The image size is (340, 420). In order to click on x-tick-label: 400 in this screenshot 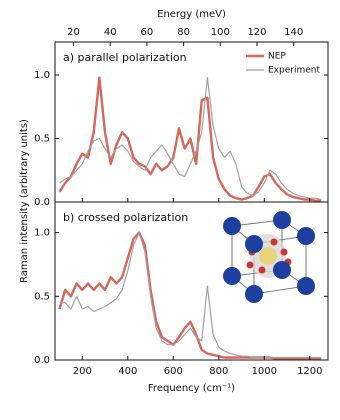, I will do `click(127, 371)`.